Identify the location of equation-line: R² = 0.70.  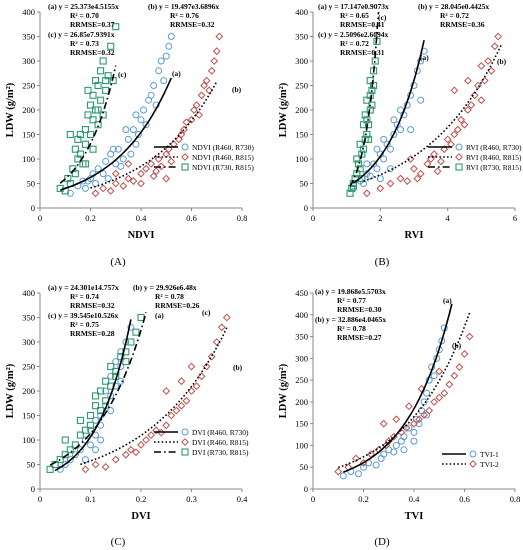
(84, 15).